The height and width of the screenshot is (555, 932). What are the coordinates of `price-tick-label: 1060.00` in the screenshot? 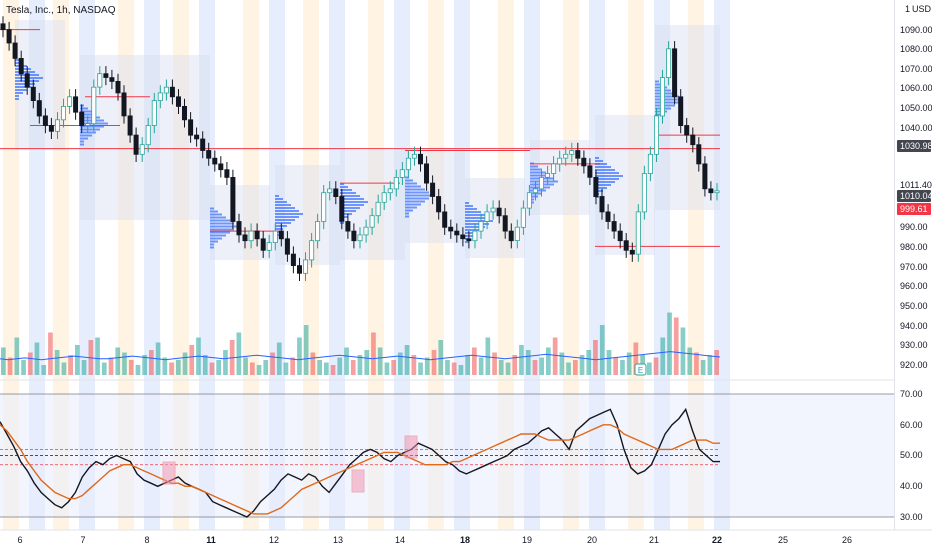 It's located at (916, 88).